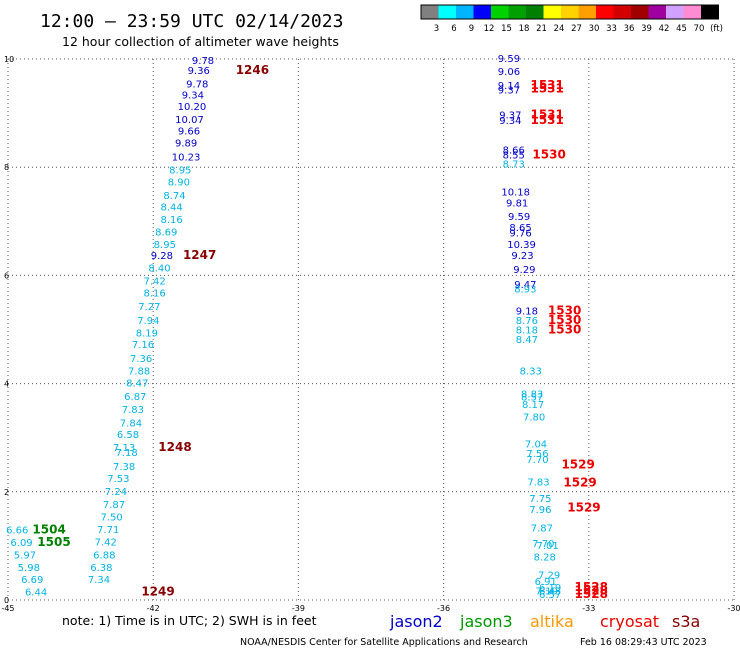 The image size is (740, 650). Describe the element at coordinates (489, 29) in the screenshot. I see `color-scale-label: 12` at that location.